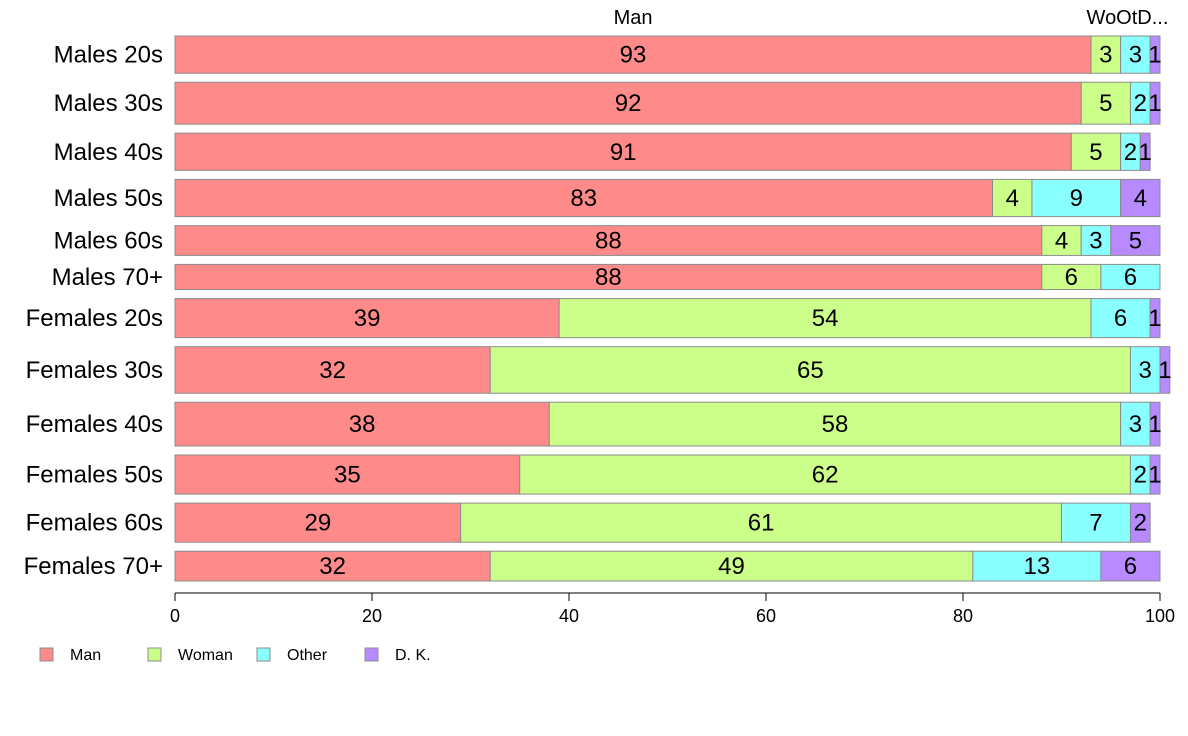 This screenshot has width=1188, height=736. I want to click on bar-row: Males 20s 93 3 3 1, so click(608, 54).